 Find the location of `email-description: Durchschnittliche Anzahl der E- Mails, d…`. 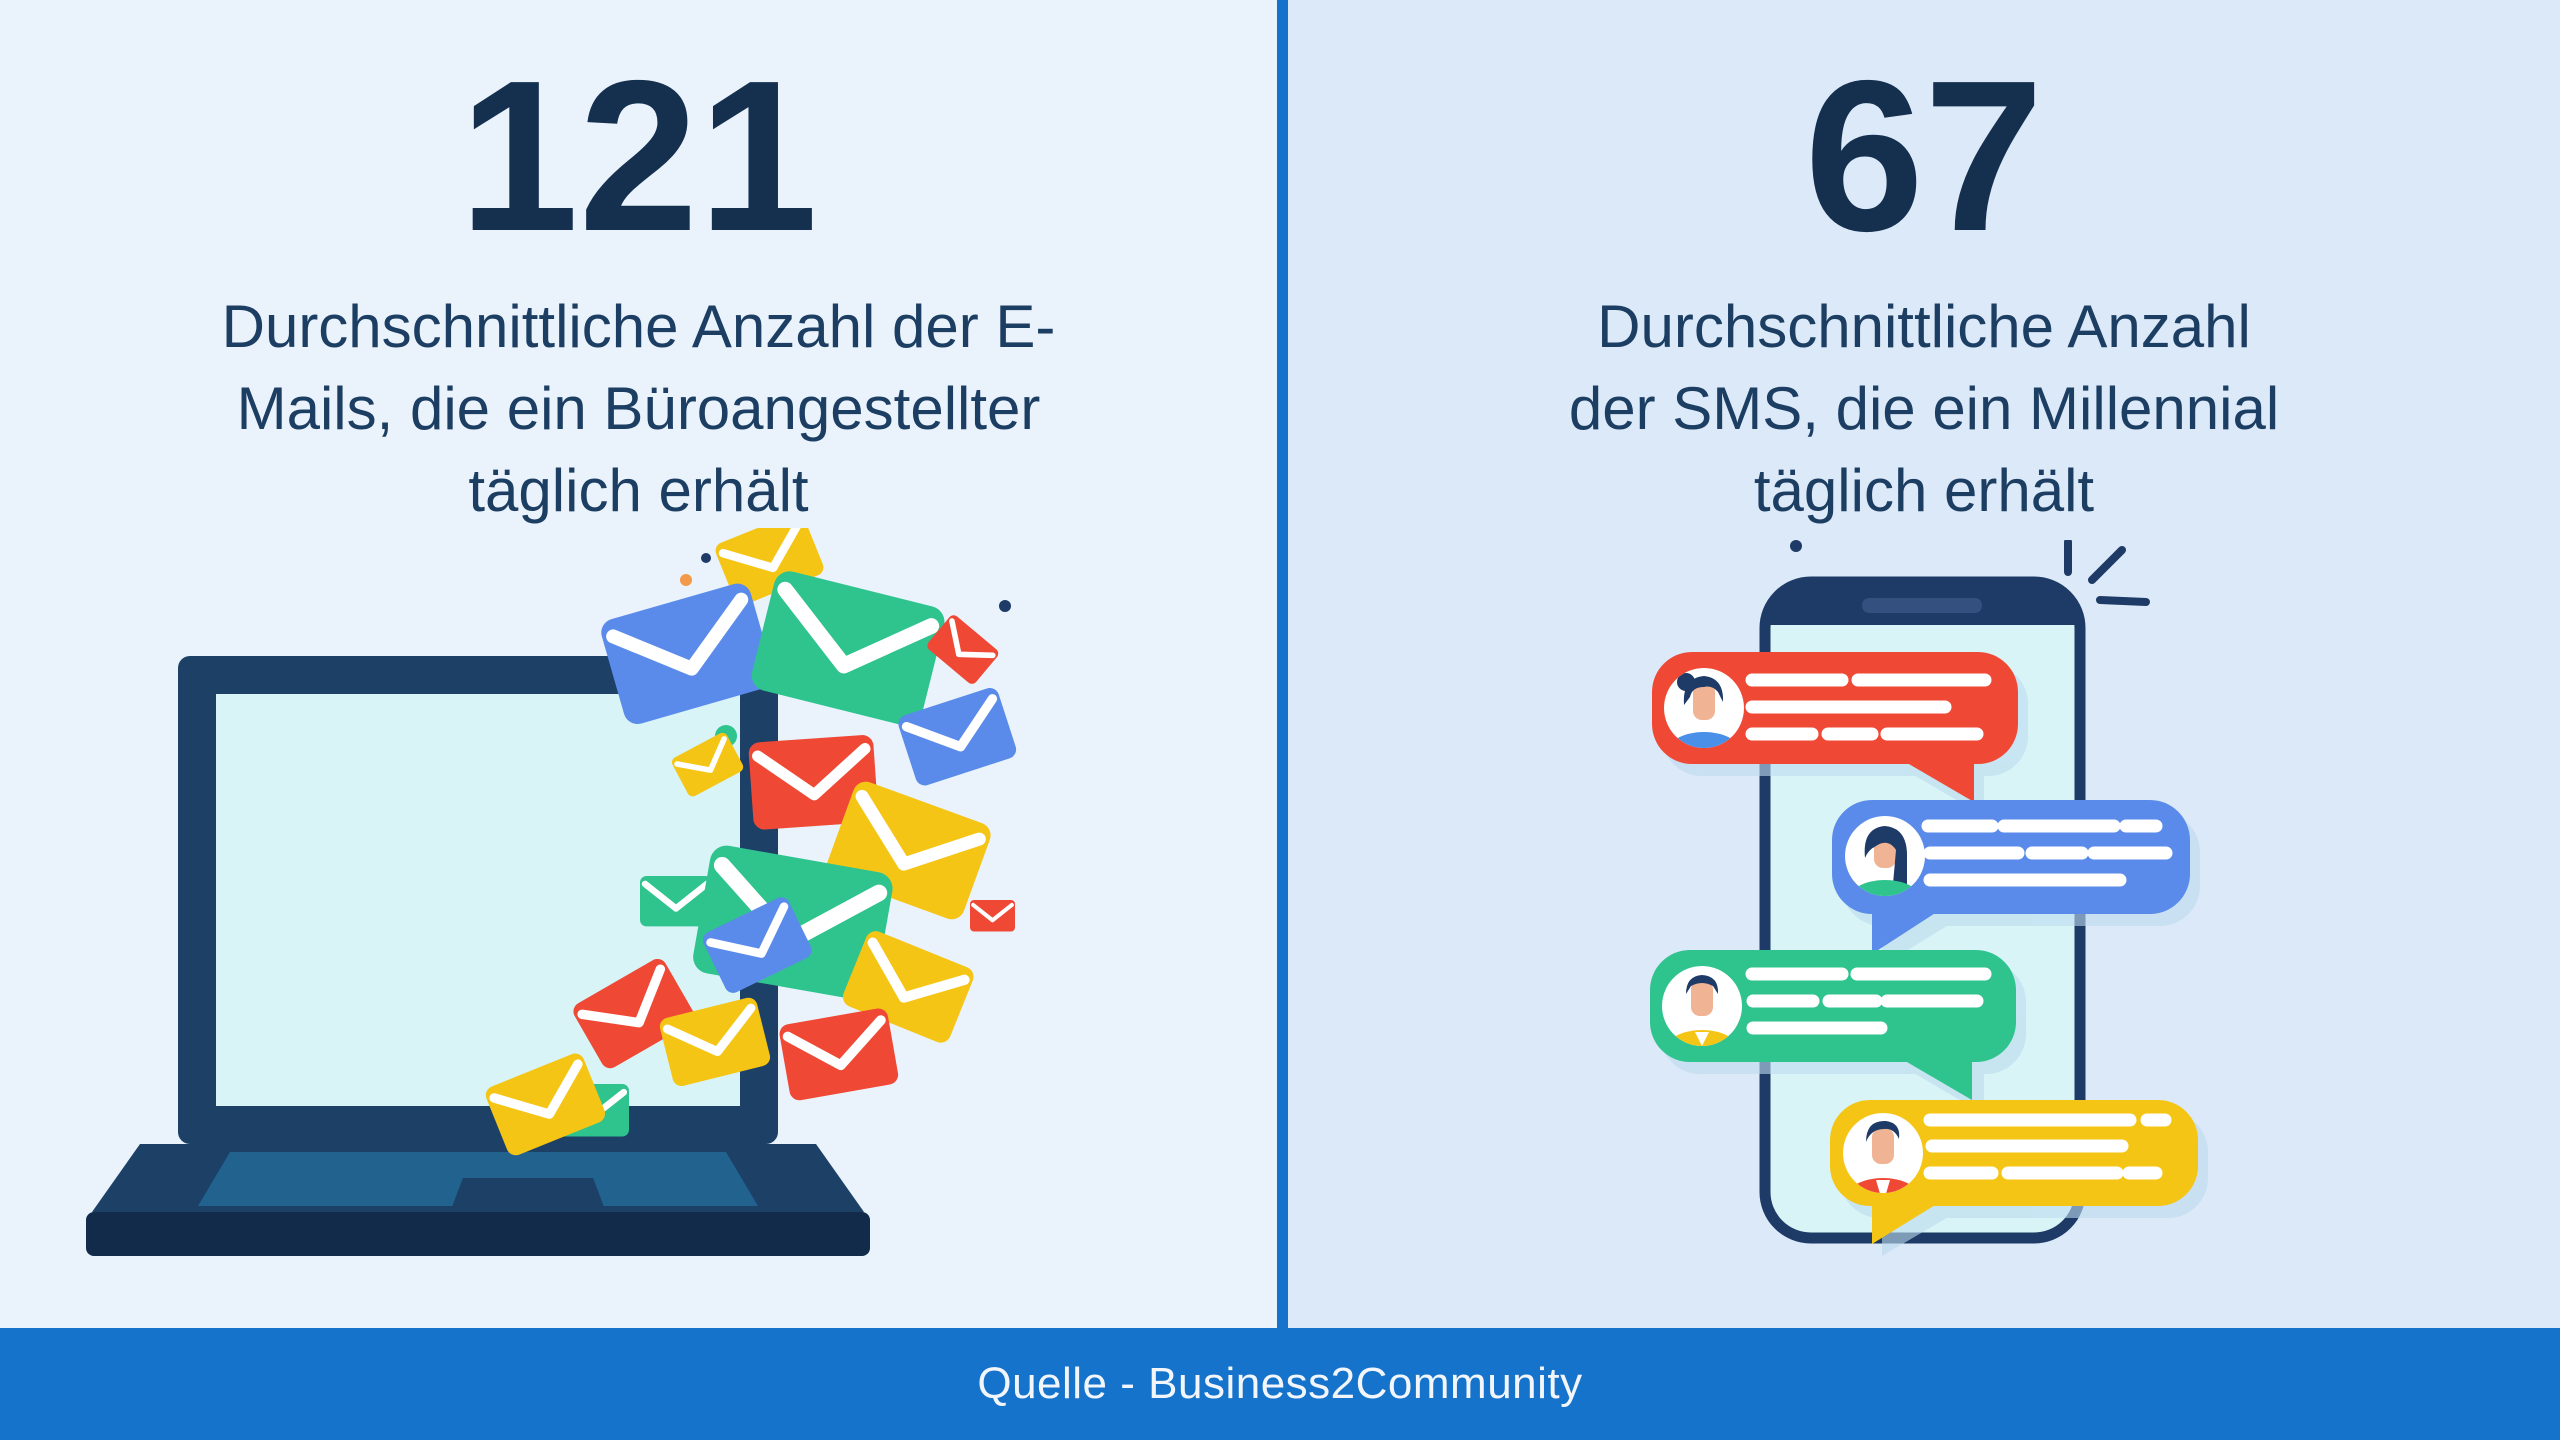

email-description: Durchschnittliche Anzahl der E- Mails, d… is located at coordinates (638, 409).